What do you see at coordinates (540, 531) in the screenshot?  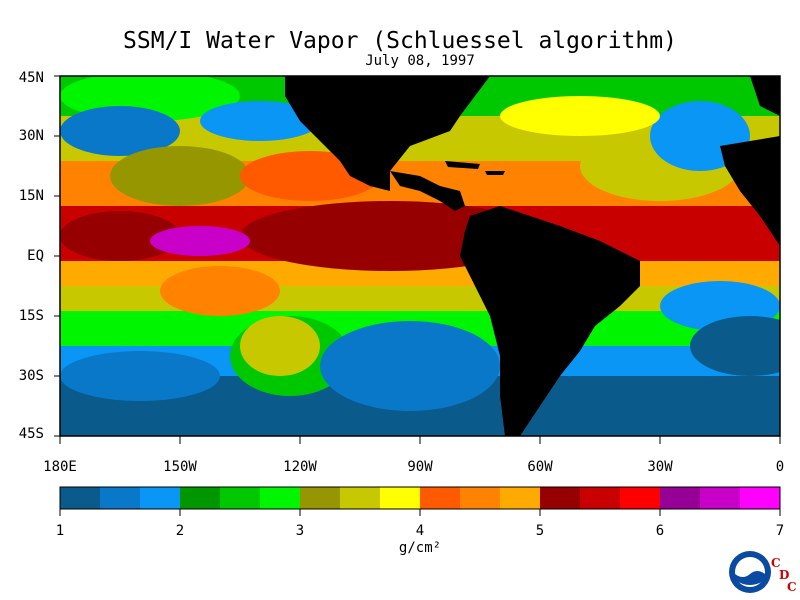 I see `colorbar-label-5: 5` at bounding box center [540, 531].